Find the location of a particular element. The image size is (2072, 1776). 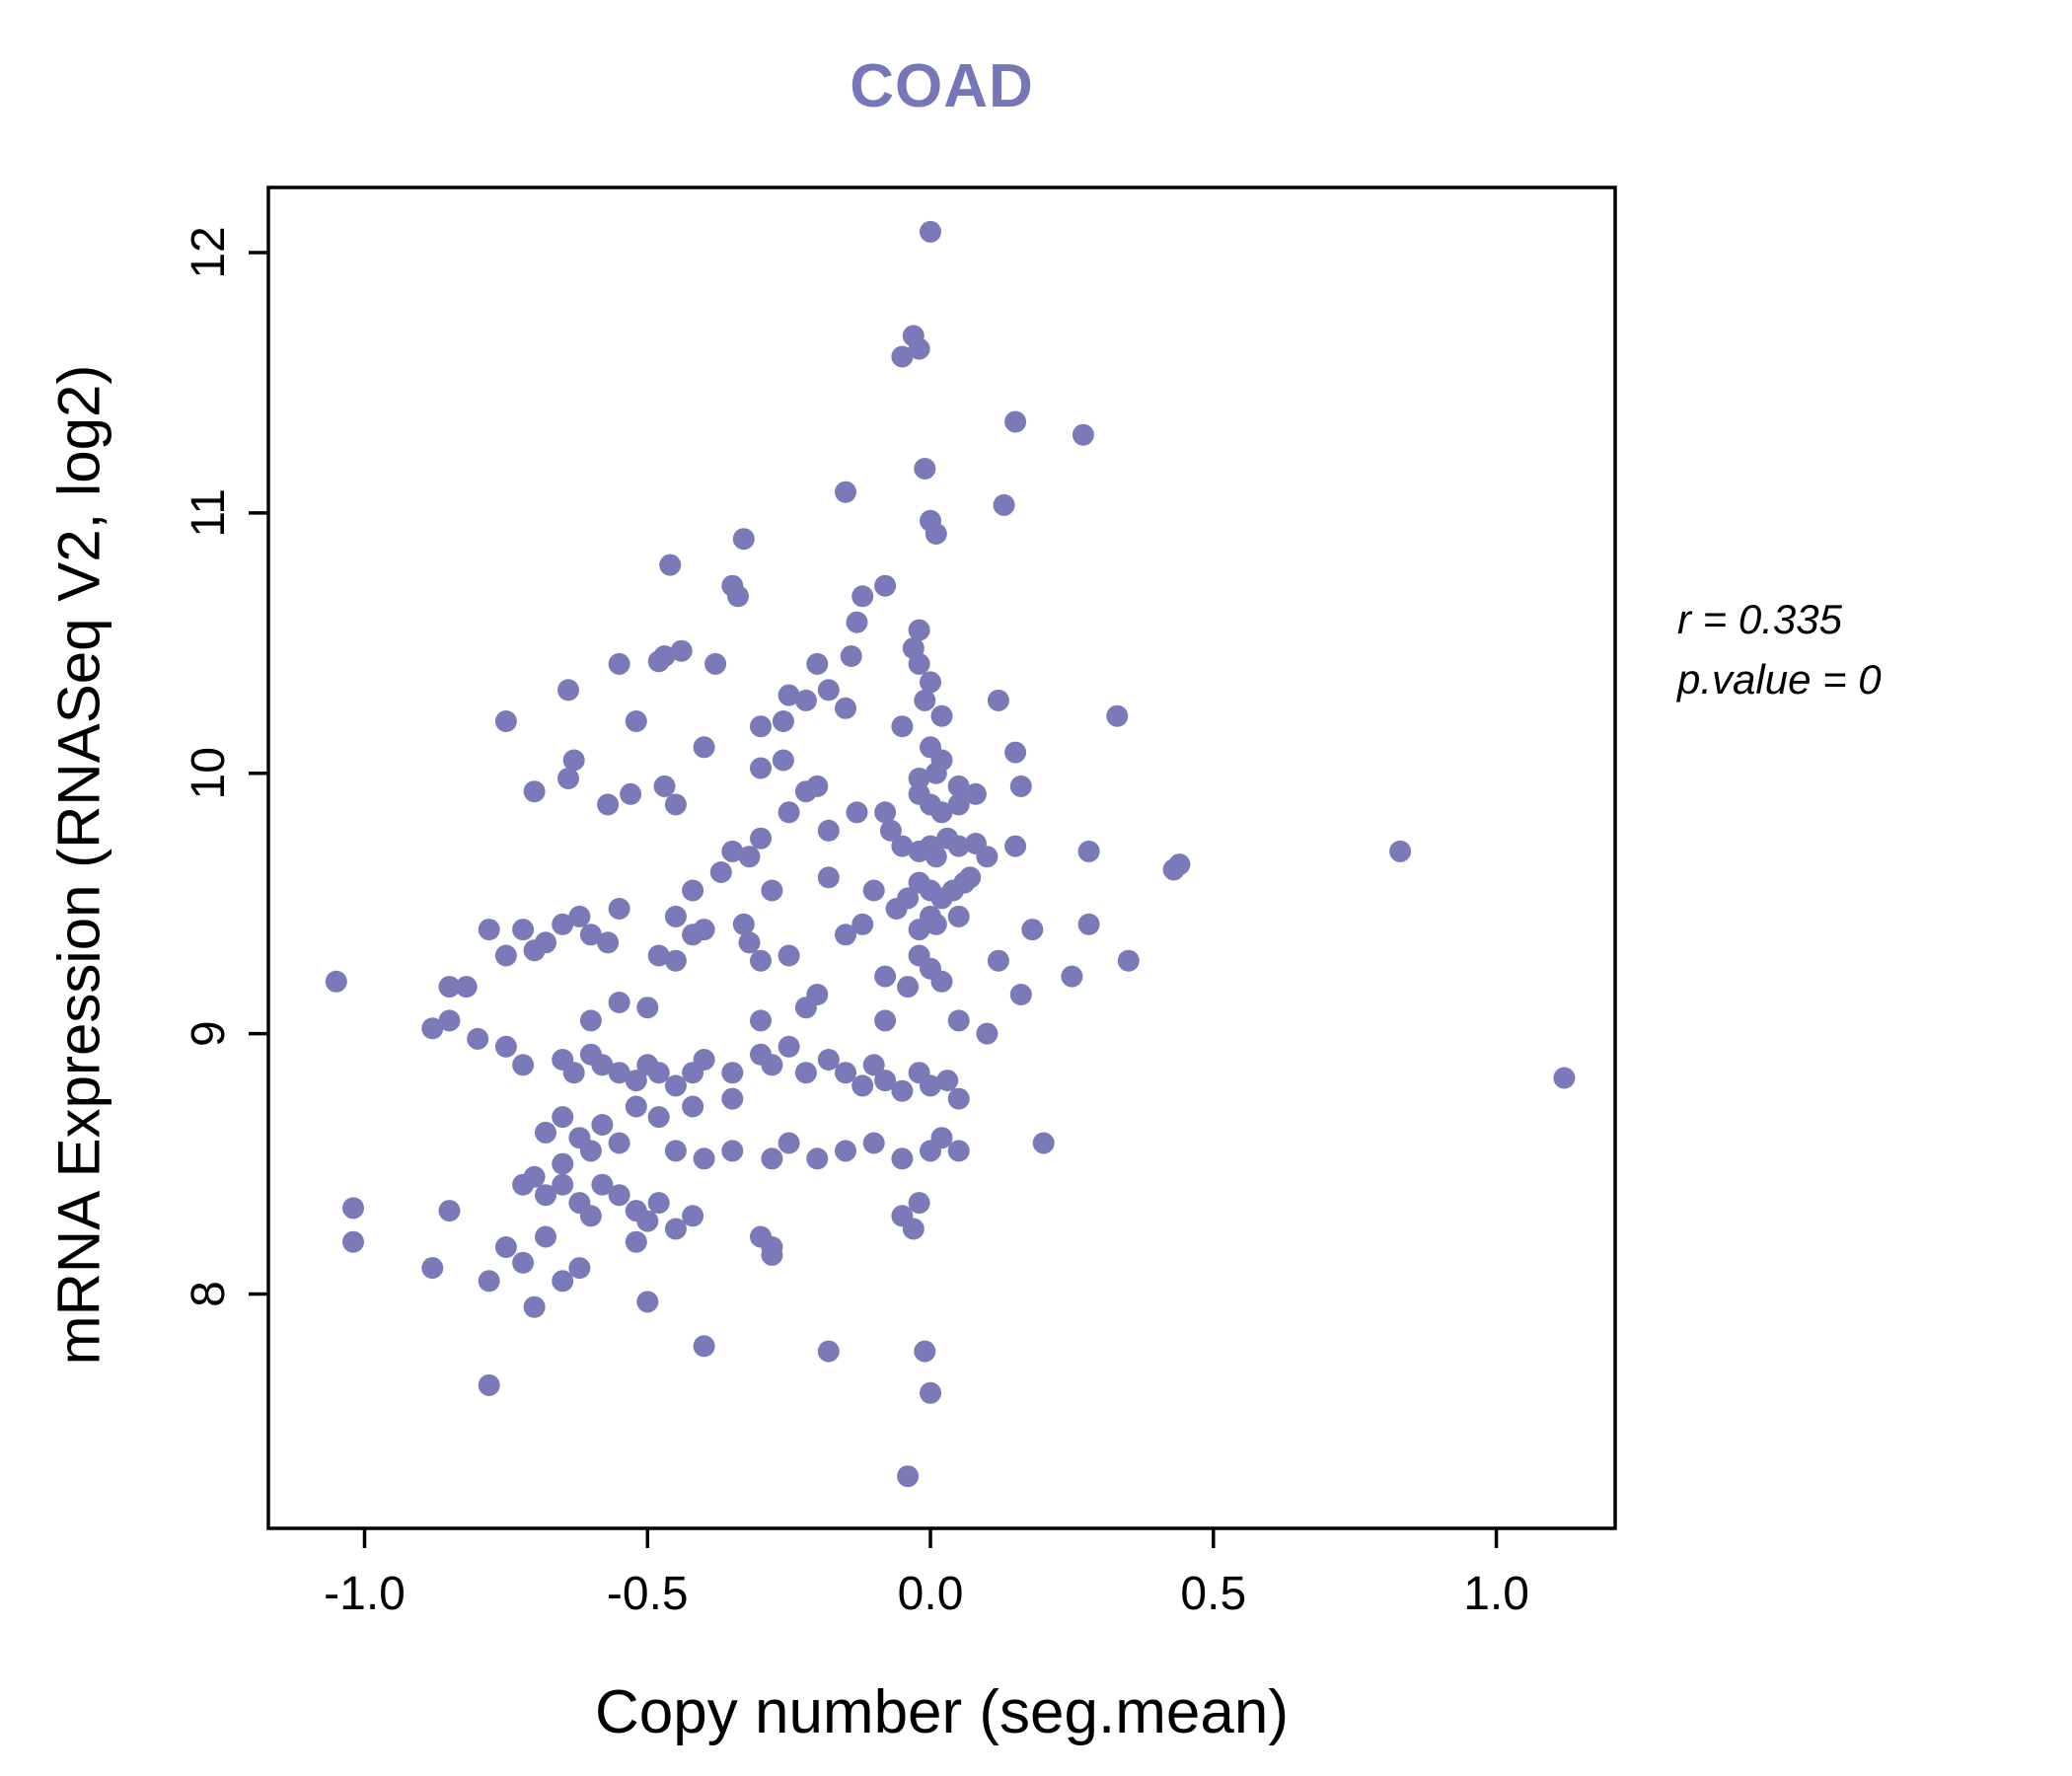

y-tick-label: 8 is located at coordinates (209, 1294).